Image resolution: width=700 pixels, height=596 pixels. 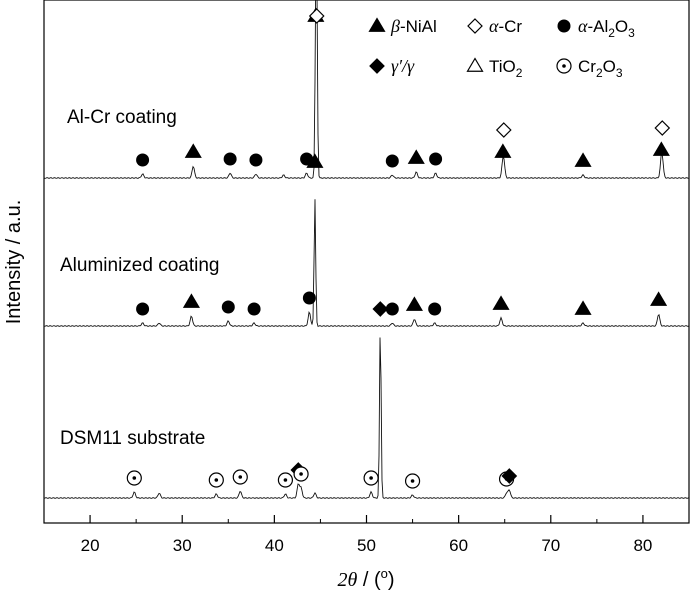 I want to click on x-tick-label: 30, so click(x=182, y=545).